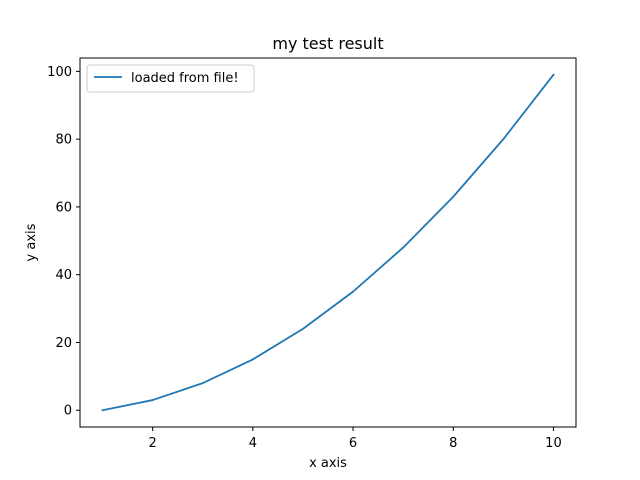  Describe the element at coordinates (553, 443) in the screenshot. I see `x-tick-label: 10` at that location.